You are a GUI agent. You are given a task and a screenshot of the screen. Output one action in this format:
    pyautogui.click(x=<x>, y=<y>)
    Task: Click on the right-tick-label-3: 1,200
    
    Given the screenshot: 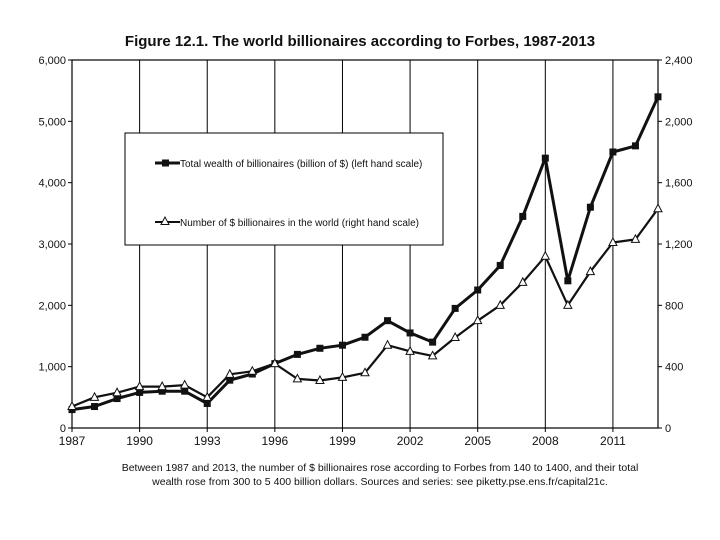 What is the action you would take?
    pyautogui.click(x=679, y=245)
    